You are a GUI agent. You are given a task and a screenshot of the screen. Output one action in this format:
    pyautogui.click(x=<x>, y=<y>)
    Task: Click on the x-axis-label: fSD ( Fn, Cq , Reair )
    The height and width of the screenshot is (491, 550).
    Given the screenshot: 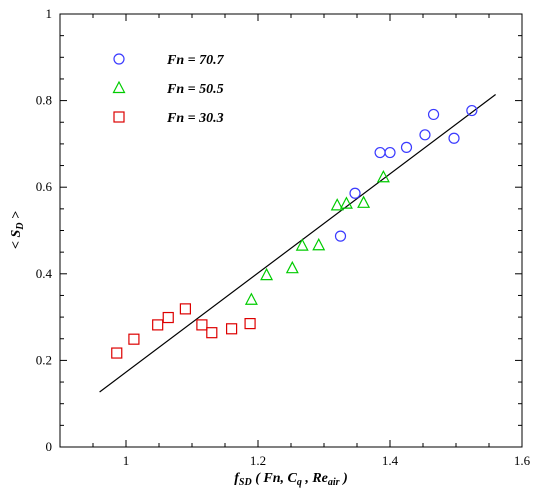 What is the action you would take?
    pyautogui.click(x=291, y=479)
    